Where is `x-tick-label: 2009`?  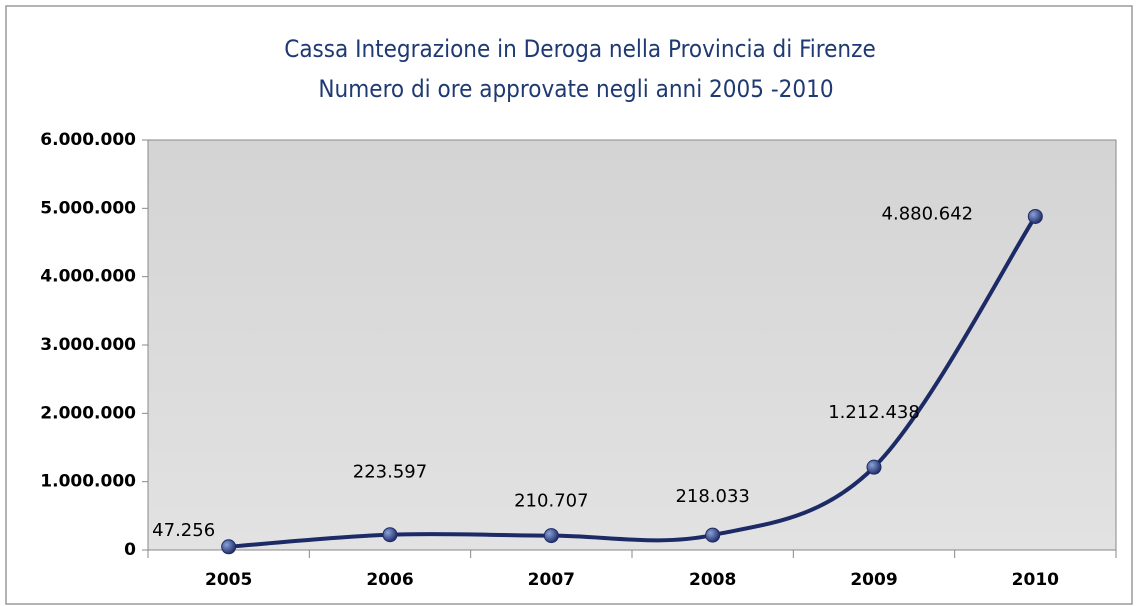
x-tick-label: 2009 is located at coordinates (873, 580).